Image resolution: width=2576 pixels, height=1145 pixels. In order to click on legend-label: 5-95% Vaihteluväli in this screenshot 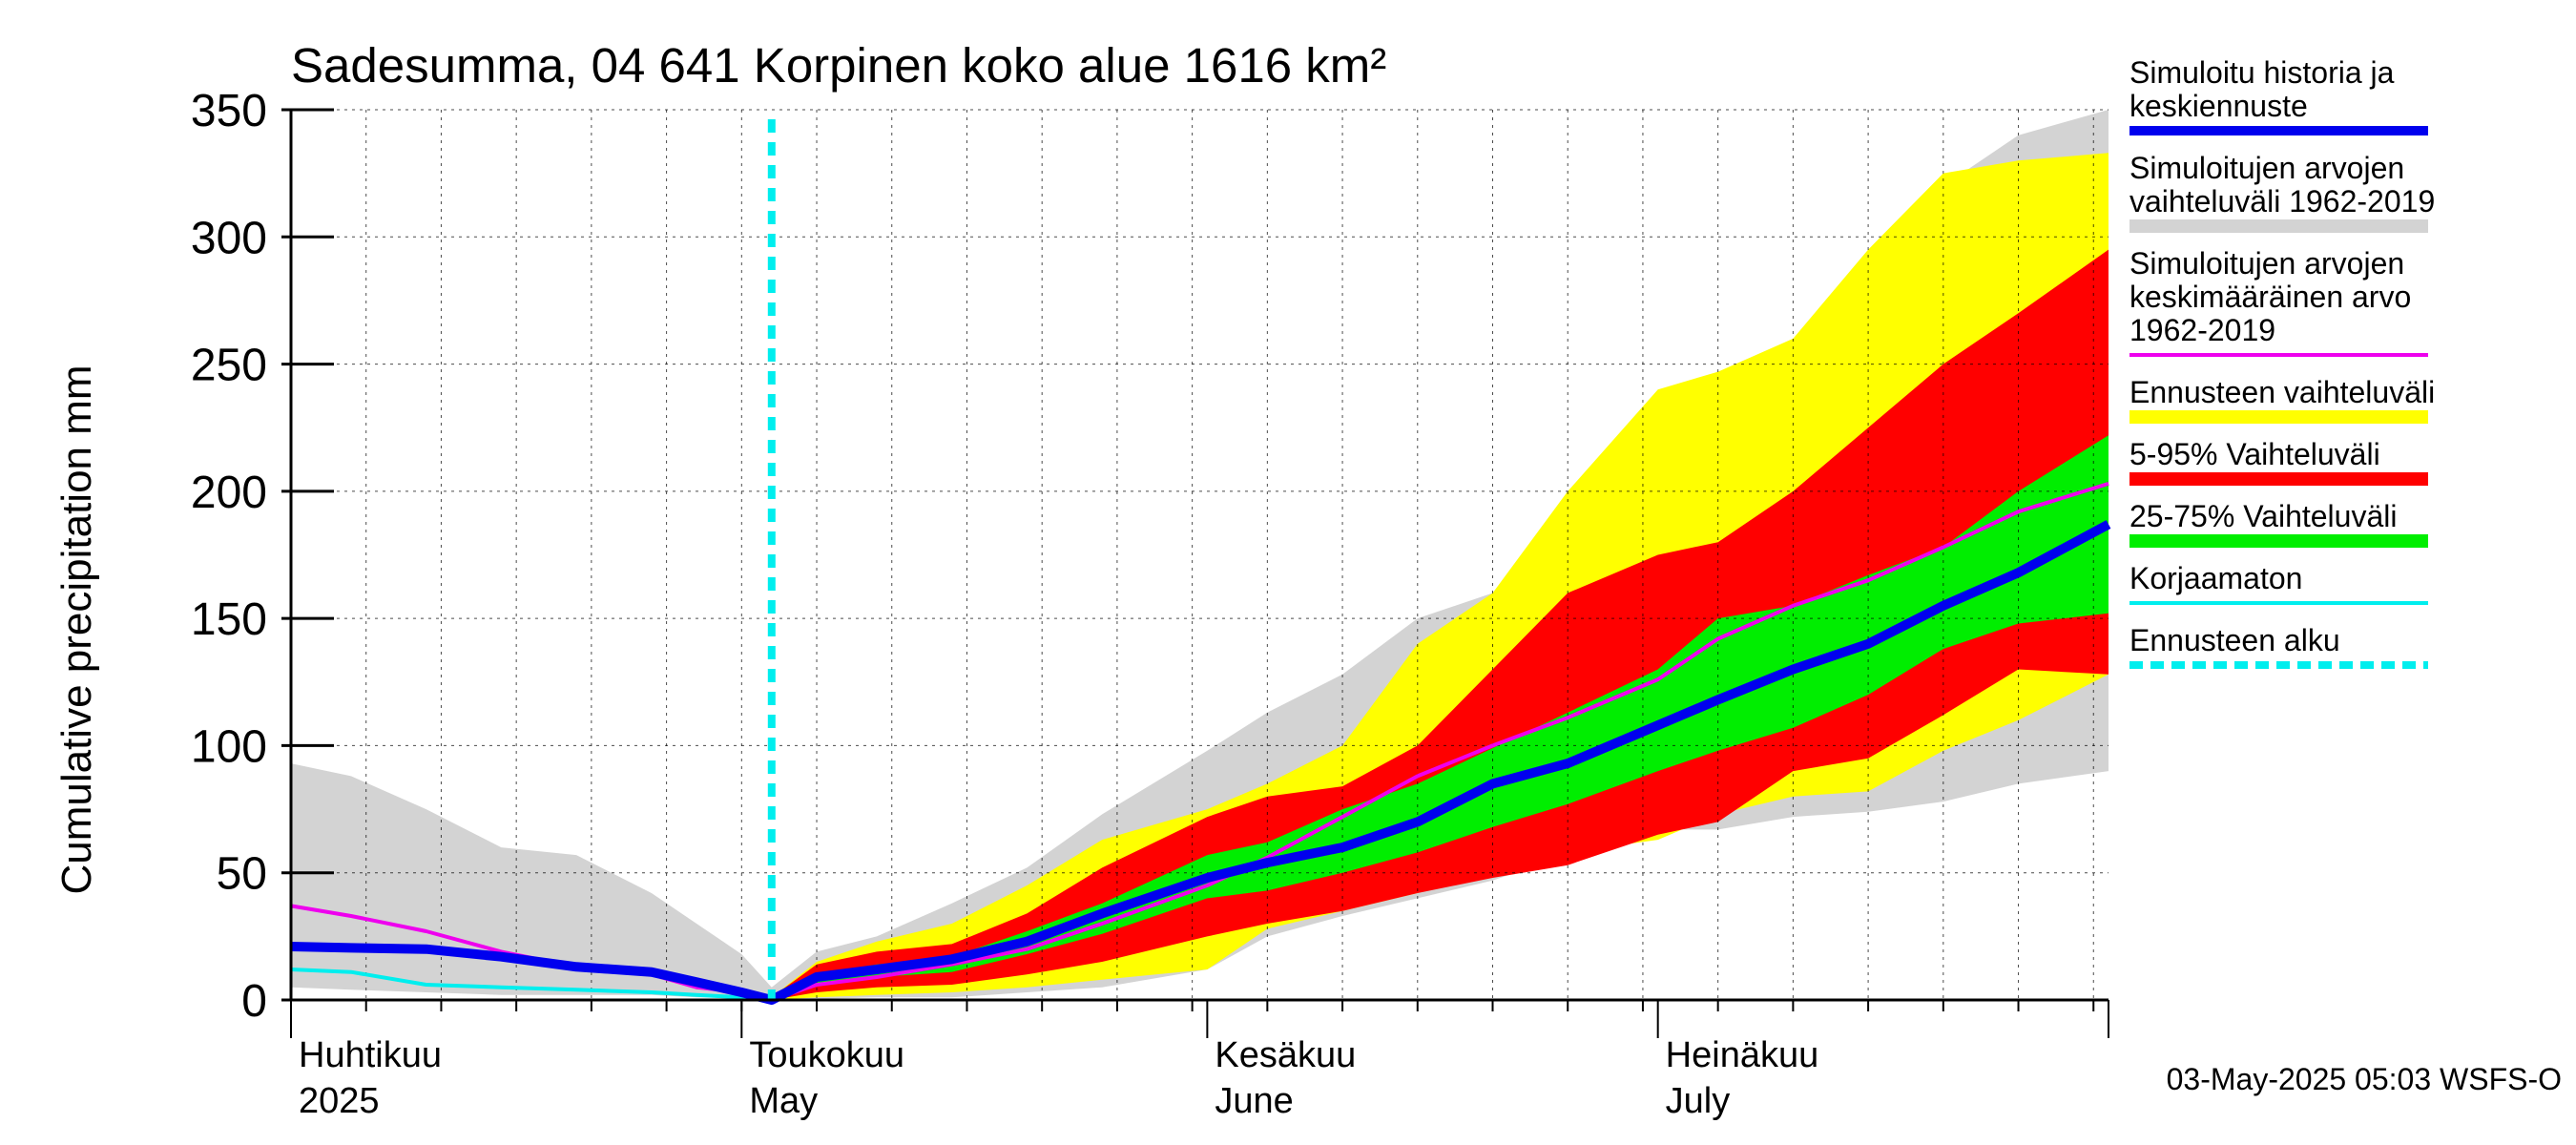, I will do `click(2254, 454)`.